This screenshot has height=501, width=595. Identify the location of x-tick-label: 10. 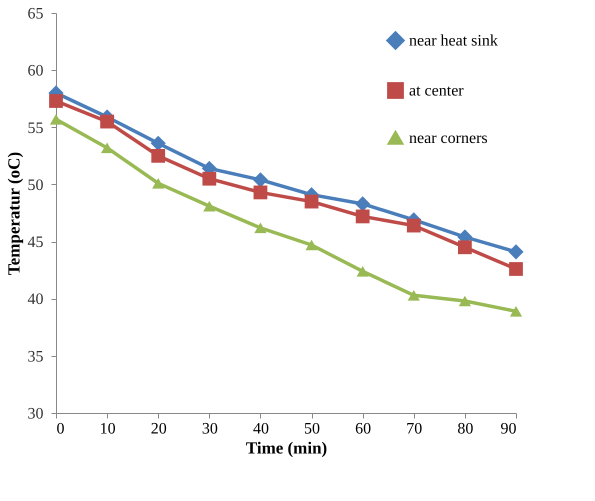
(108, 429).